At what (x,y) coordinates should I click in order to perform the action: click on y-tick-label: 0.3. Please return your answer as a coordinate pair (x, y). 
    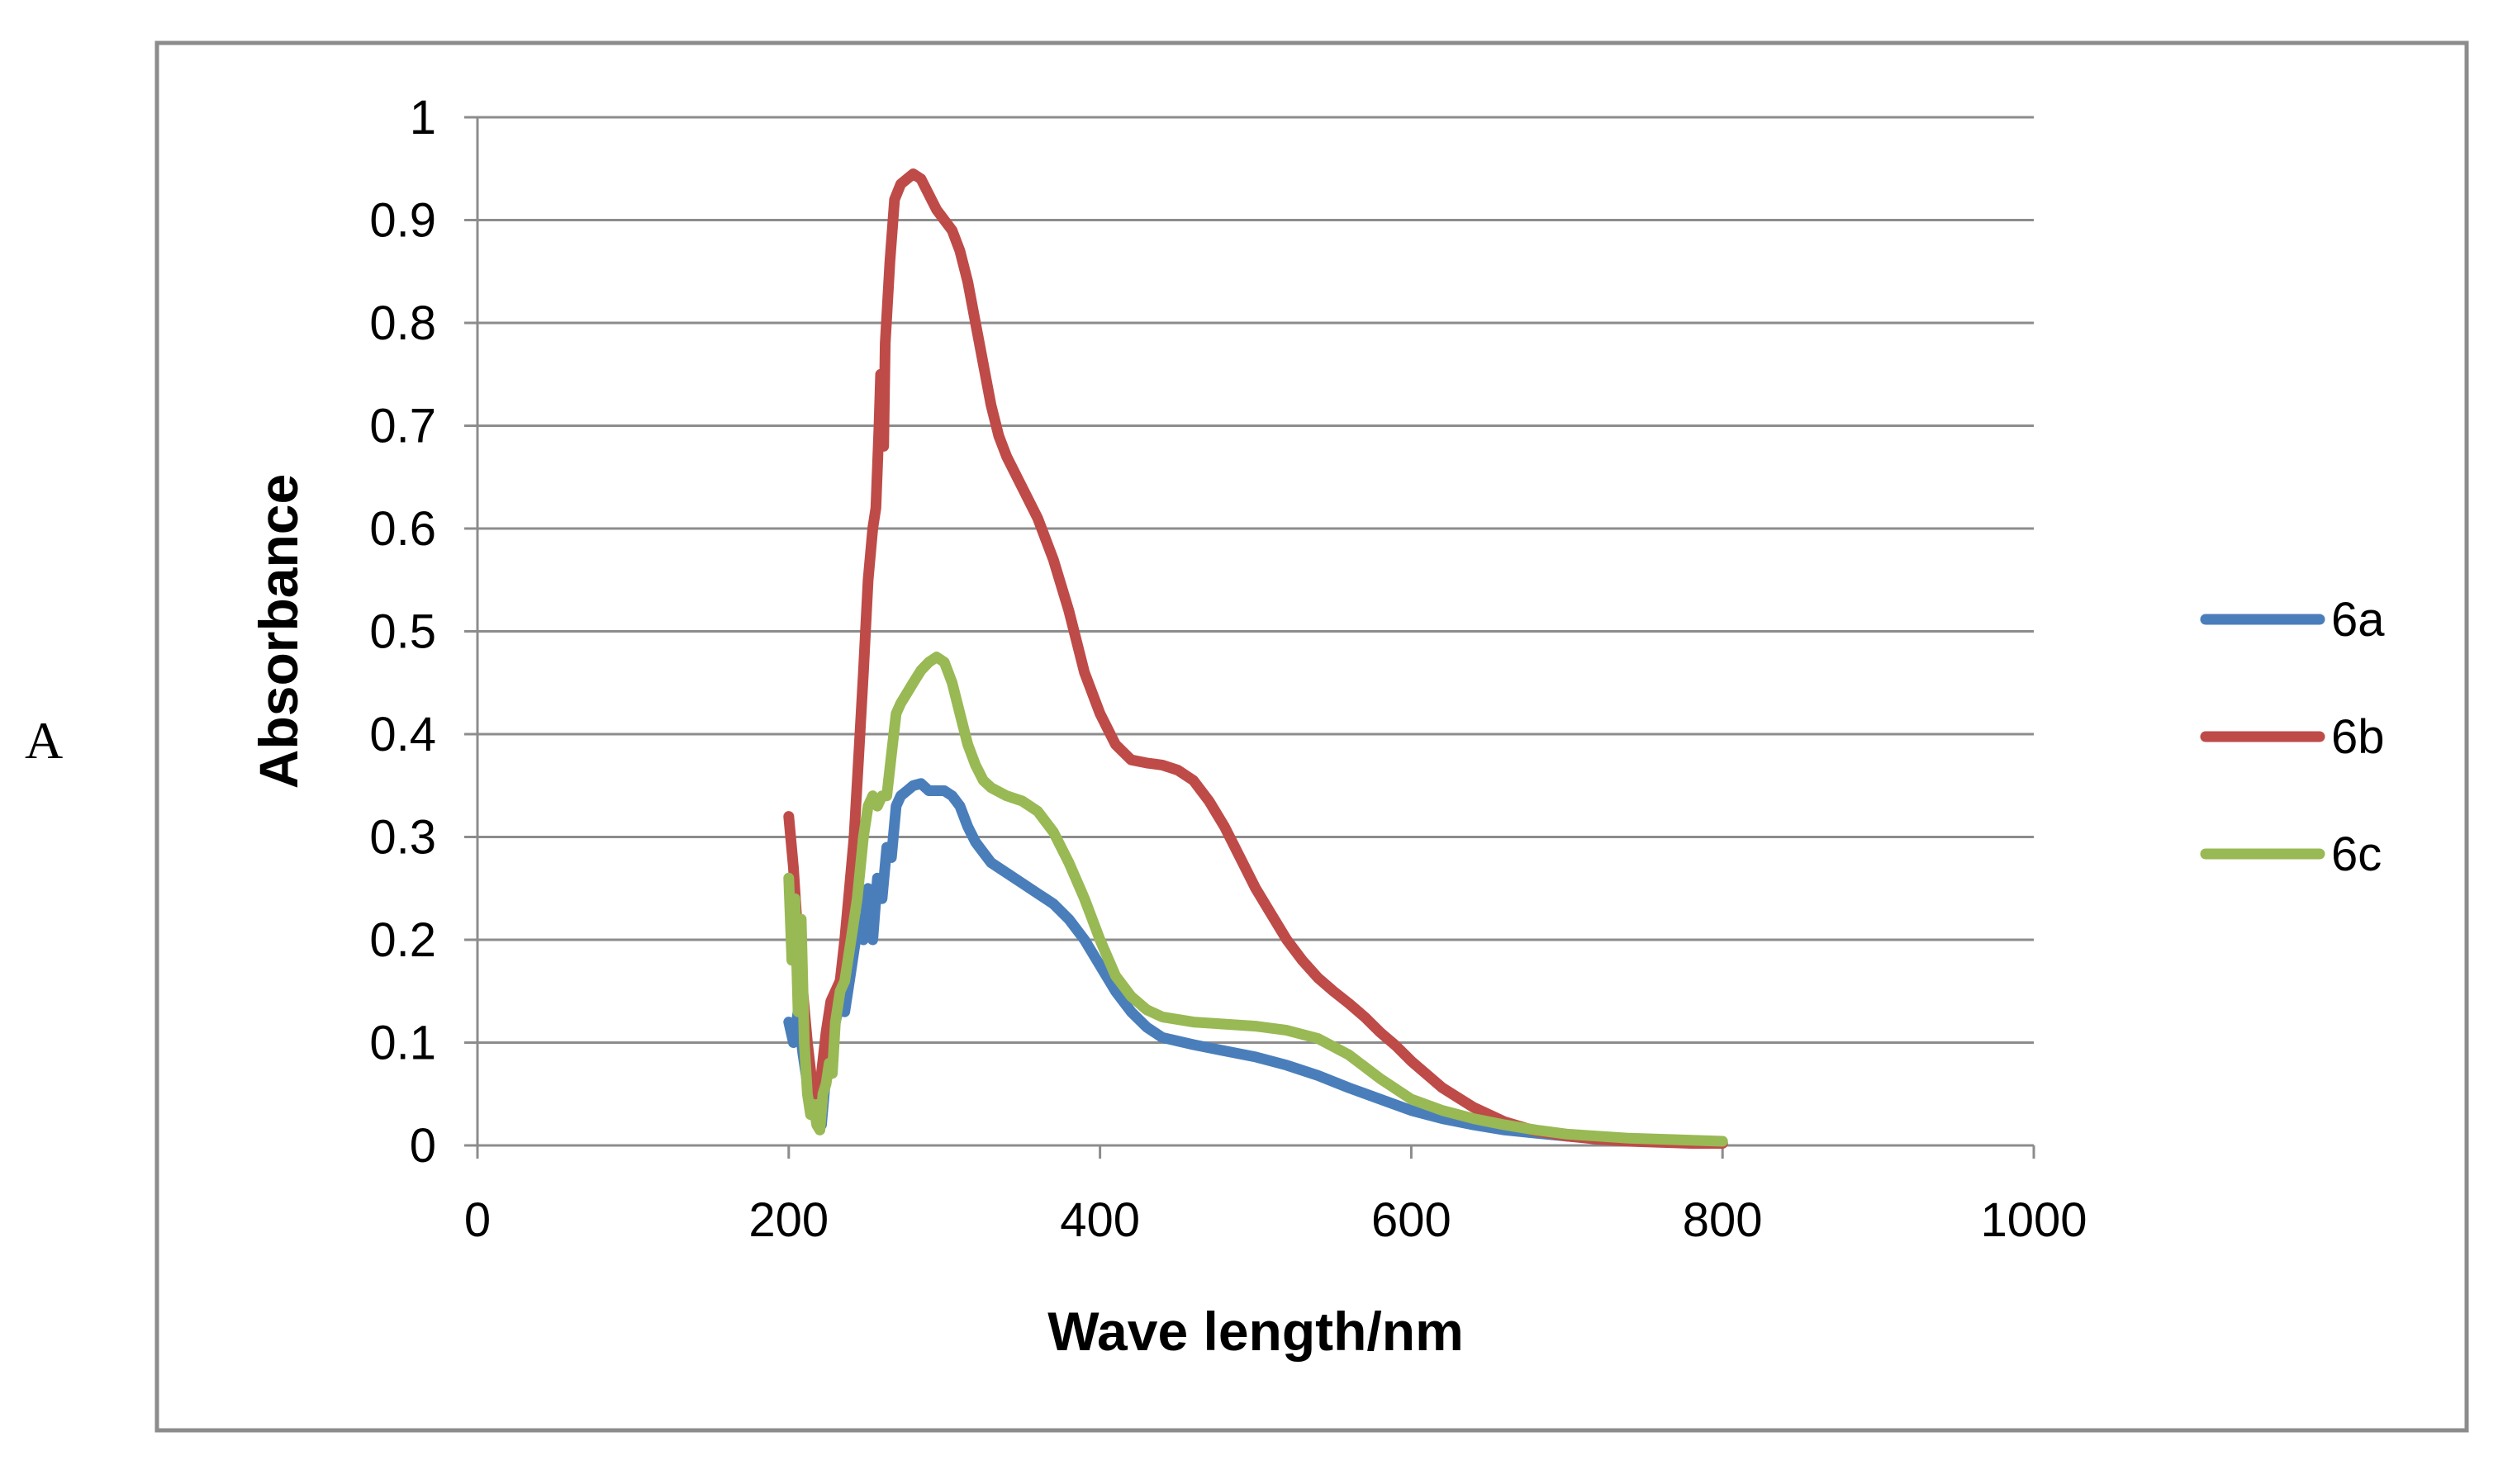
    Looking at the image, I should click on (402, 838).